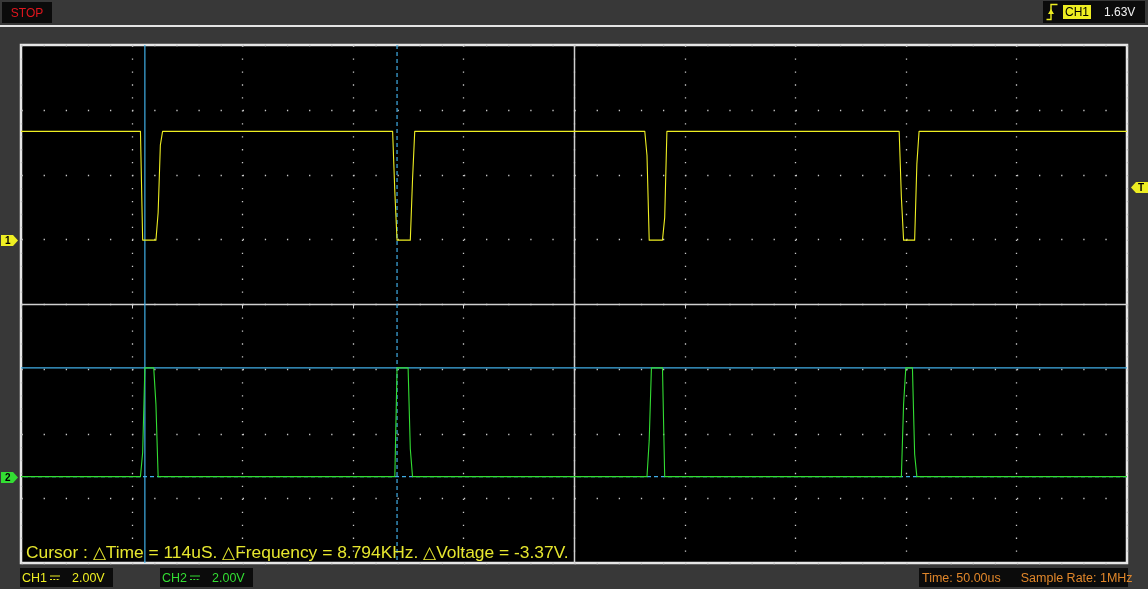 The image size is (1148, 589). I want to click on text: T, so click(1141, 187).